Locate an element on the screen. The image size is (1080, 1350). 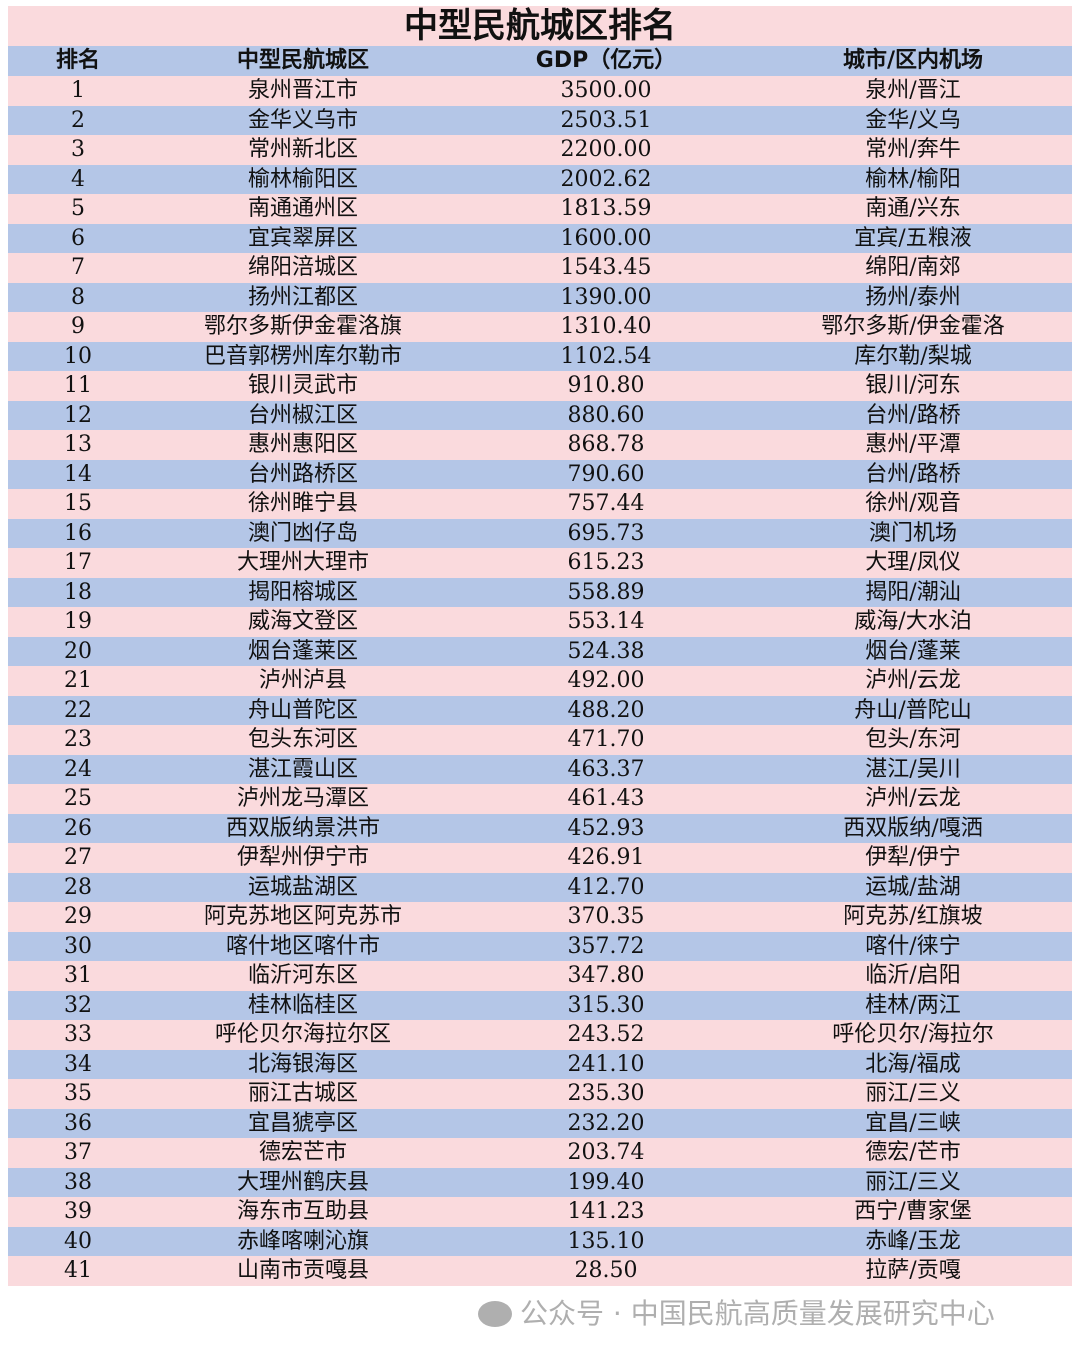
table-row: 38 大理州鹤庆县 199.40 丽江/三义 is located at coordinates (540, 1182).